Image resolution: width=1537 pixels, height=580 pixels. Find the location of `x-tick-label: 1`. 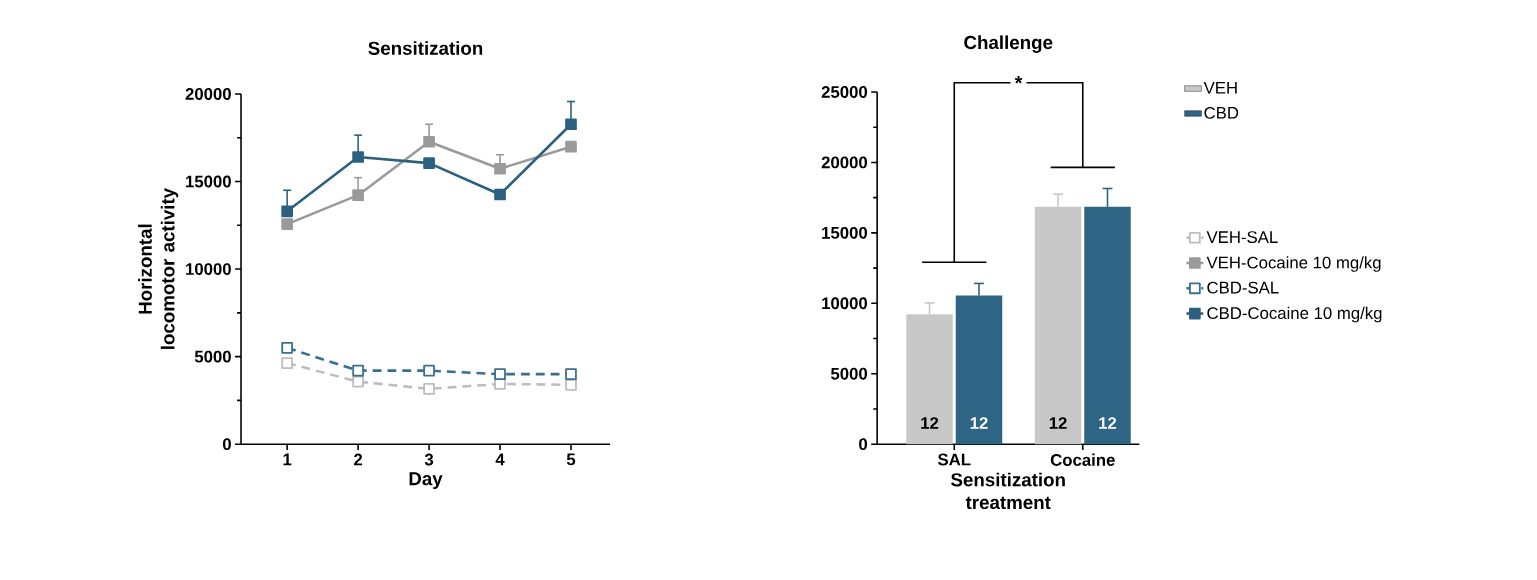

x-tick-label: 1 is located at coordinates (287, 459).